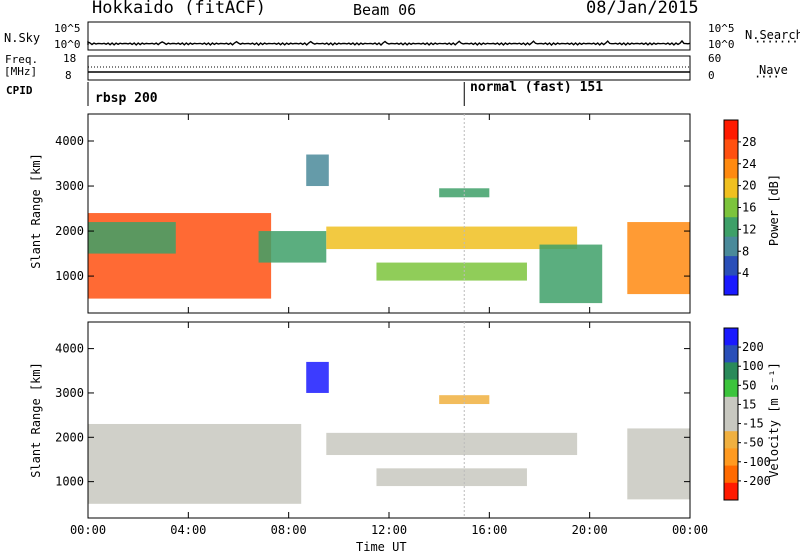  I want to click on velocity-colorbar-tick-label: 100, so click(753, 366).